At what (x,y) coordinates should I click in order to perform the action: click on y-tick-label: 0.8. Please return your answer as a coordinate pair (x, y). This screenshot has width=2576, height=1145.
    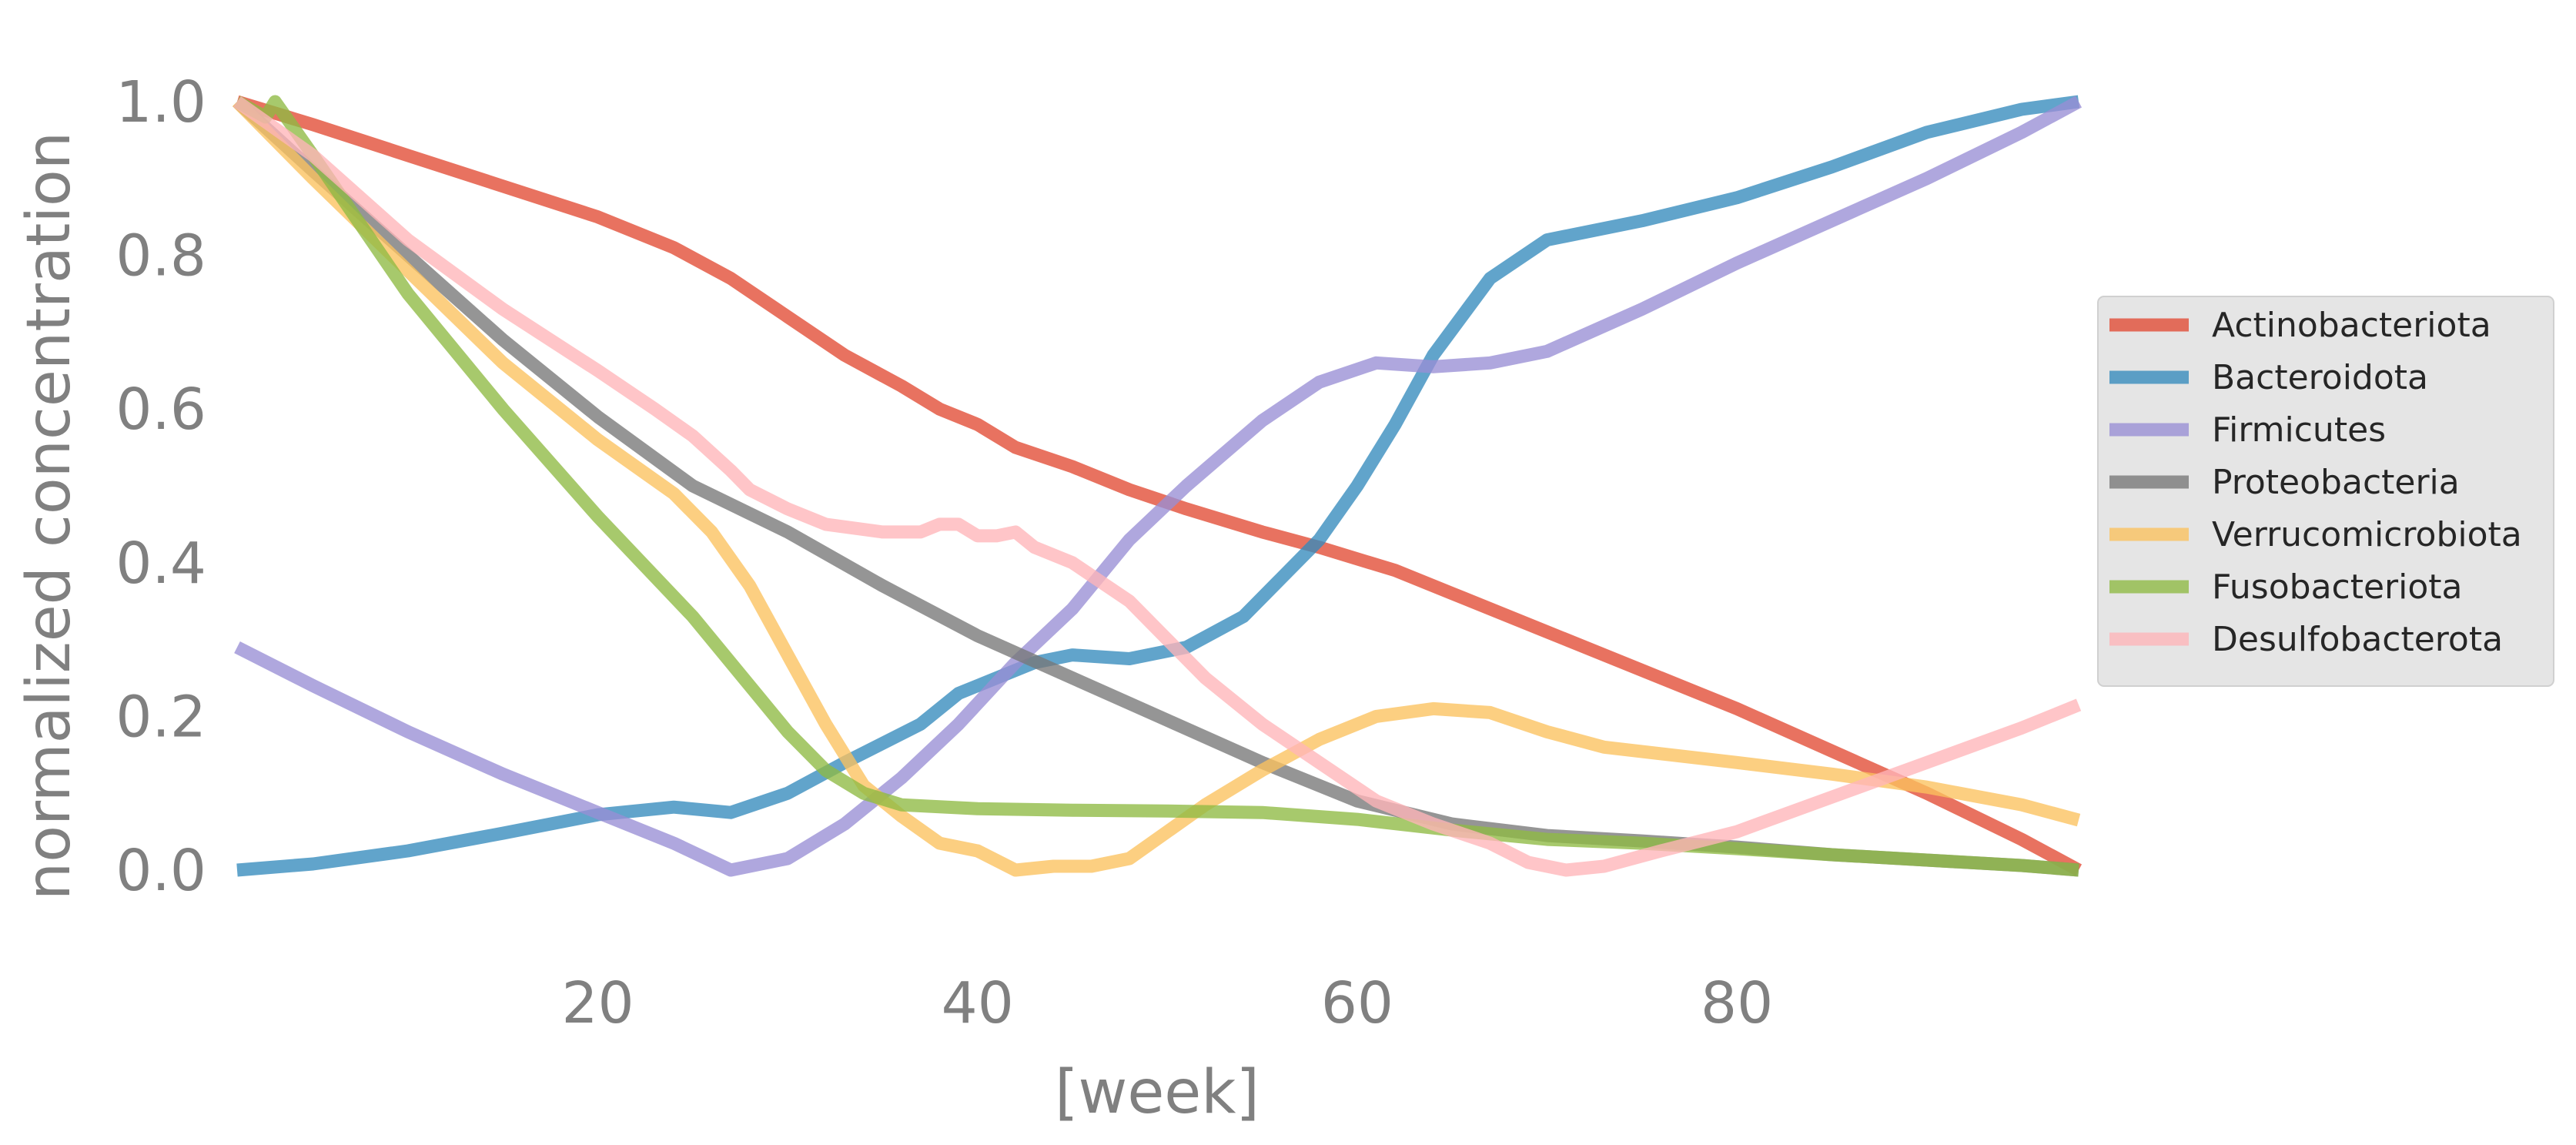
    Looking at the image, I should click on (160, 256).